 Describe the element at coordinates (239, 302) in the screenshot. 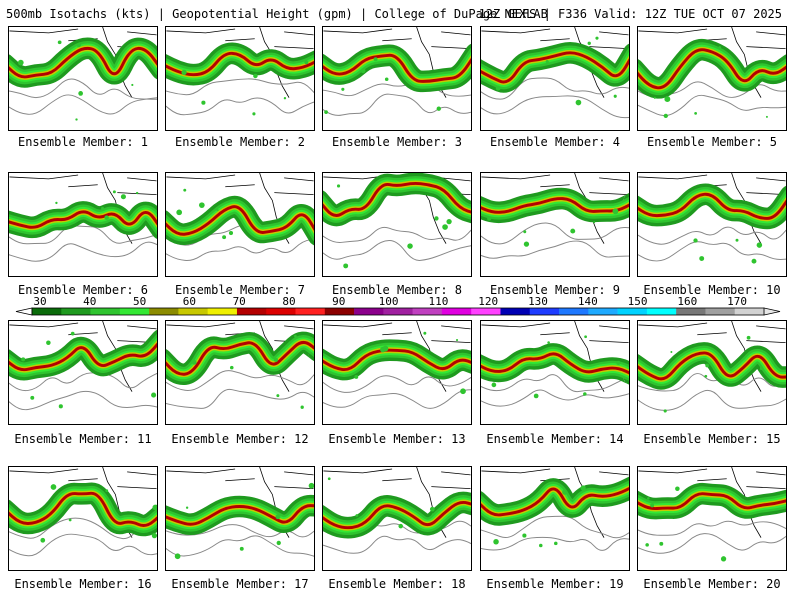

I see `colorbar-tick-label: 70` at that location.